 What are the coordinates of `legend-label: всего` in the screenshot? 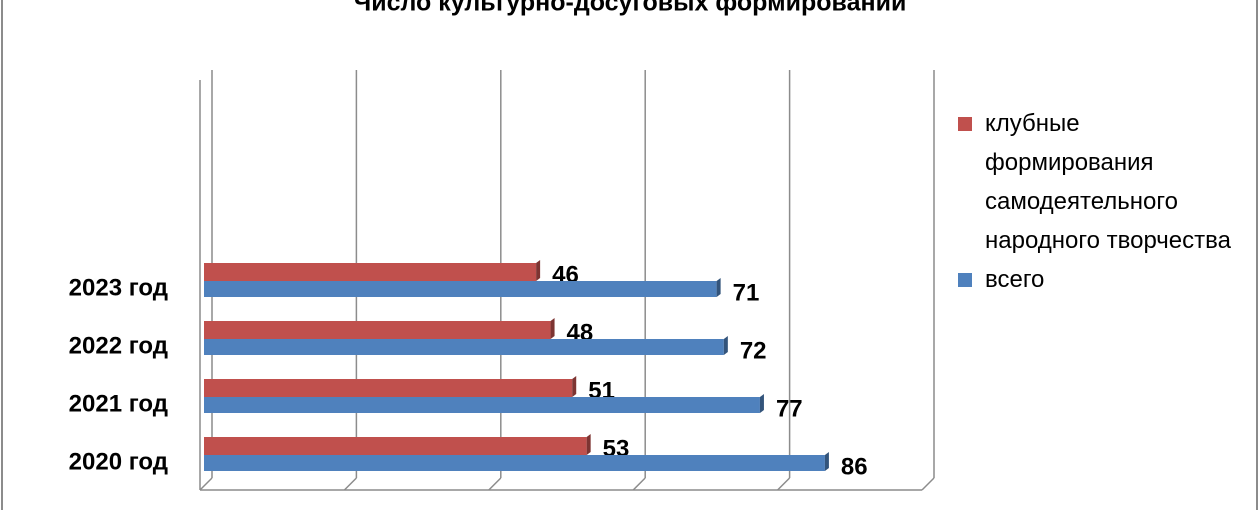 It's located at (1015, 279).